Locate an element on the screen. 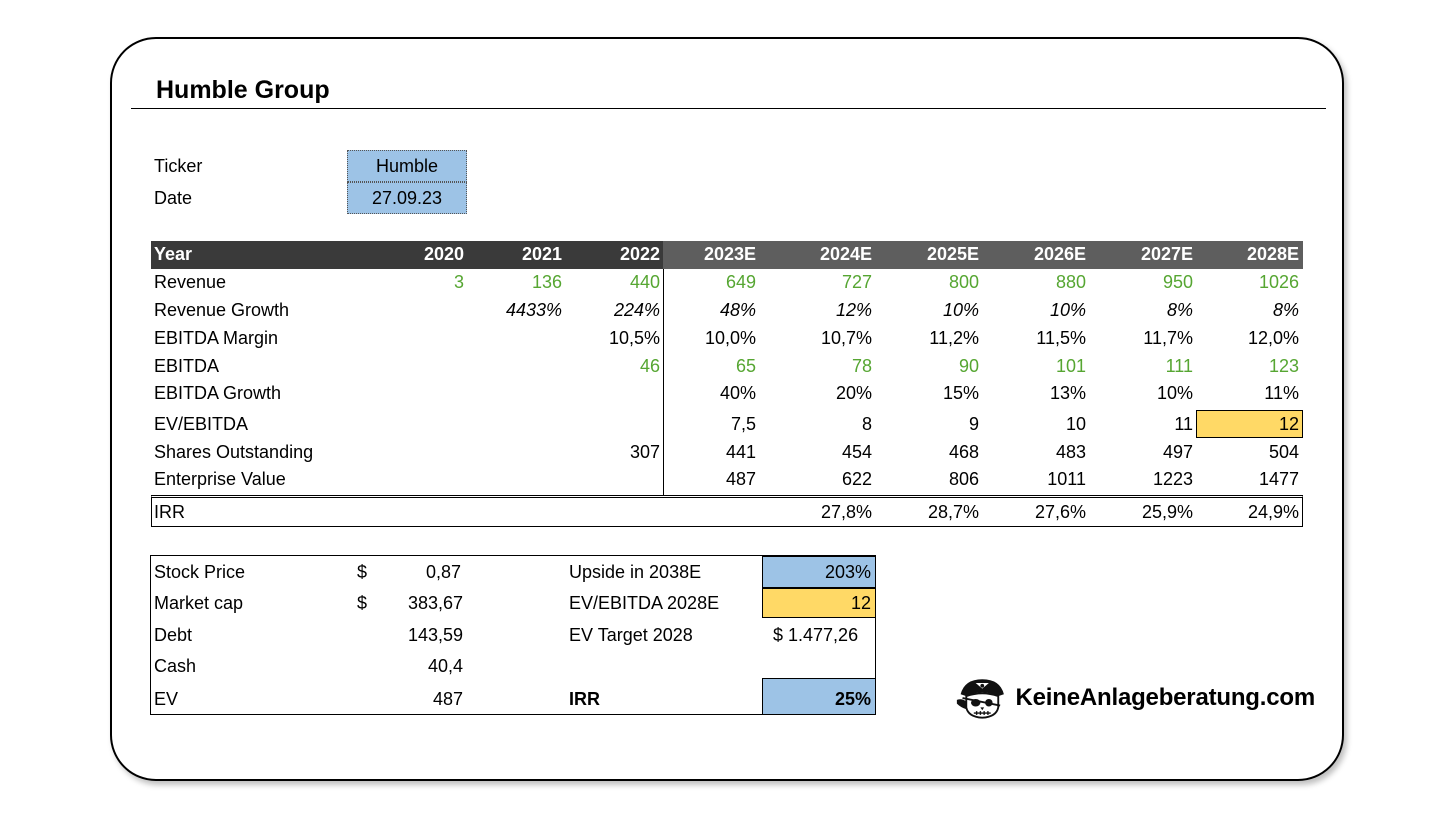  table-cell: 950 is located at coordinates (1177, 282).